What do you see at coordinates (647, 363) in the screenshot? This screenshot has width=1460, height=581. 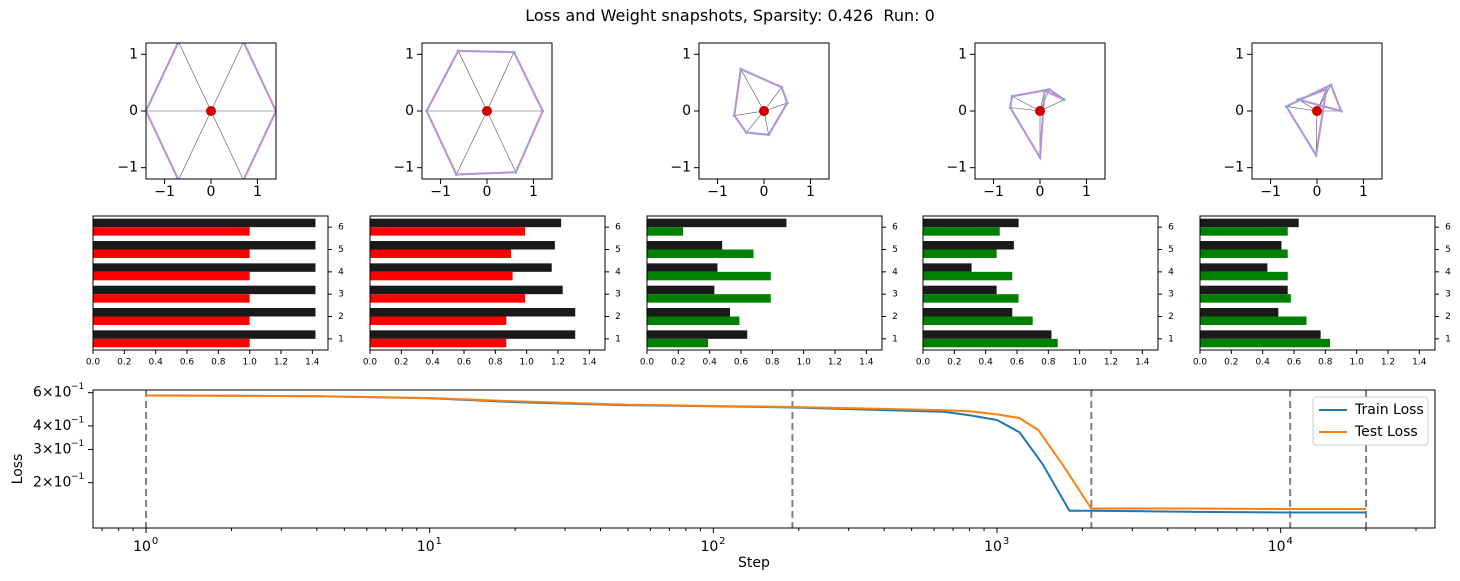 I see `x-tick-label: 0.0` at bounding box center [647, 363].